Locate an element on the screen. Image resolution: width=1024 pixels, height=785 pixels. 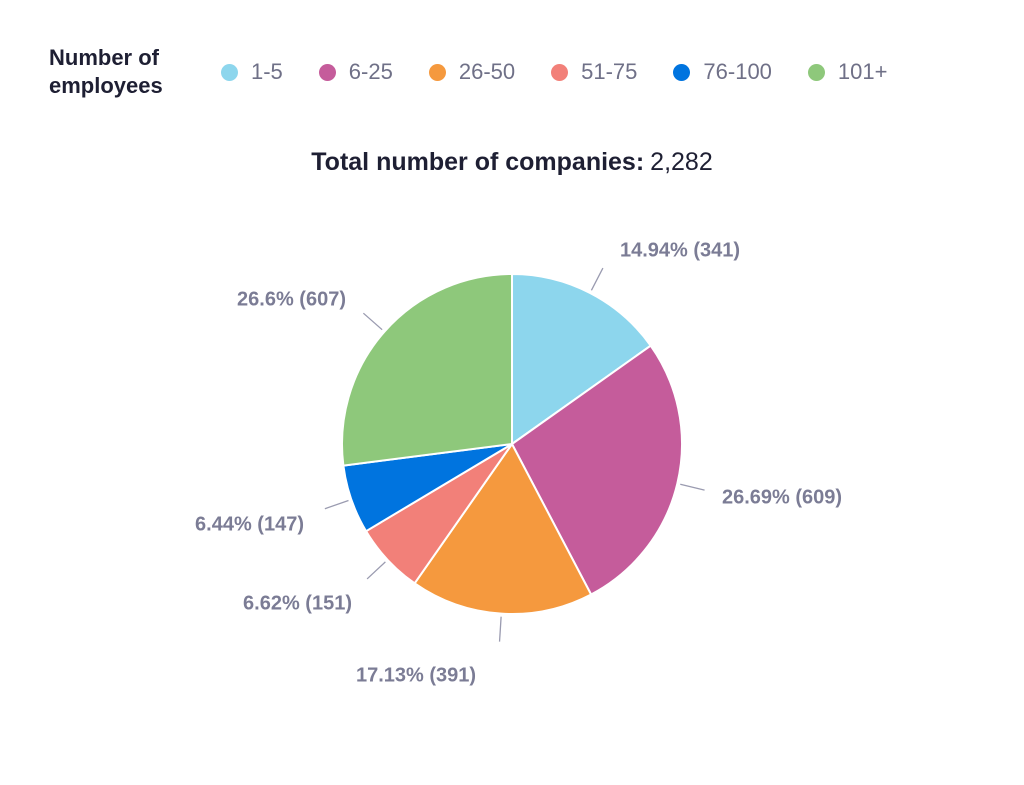
legend-label: 101+ is located at coordinates (862, 71).